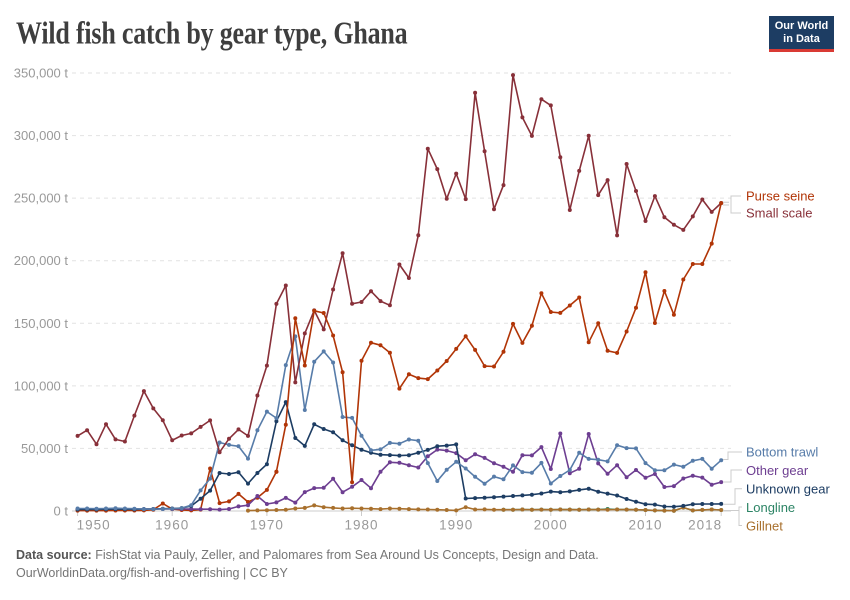  What do you see at coordinates (41, 135) in the screenshot?
I see `svg-text: 300,000 t` at bounding box center [41, 135].